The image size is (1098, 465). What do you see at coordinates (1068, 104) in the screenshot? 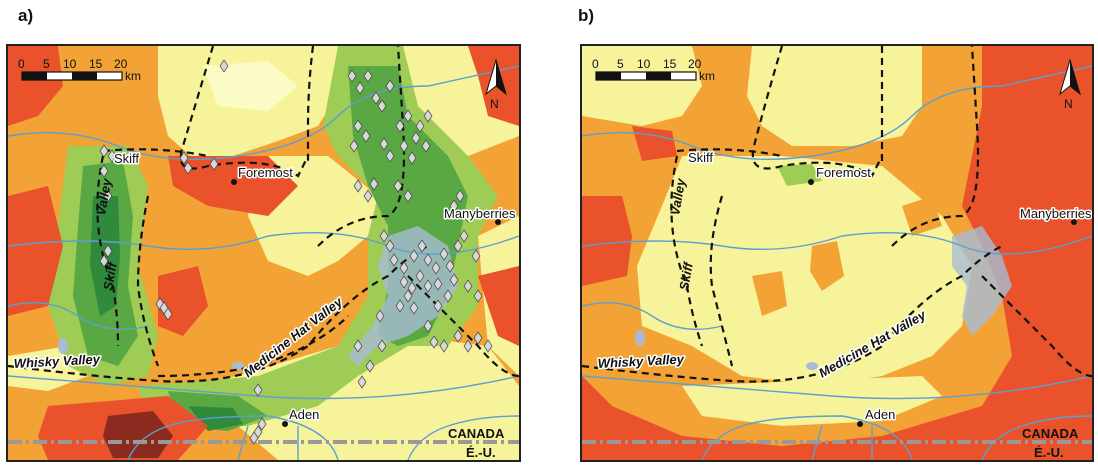
I see `north-label: N` at bounding box center [1068, 104].